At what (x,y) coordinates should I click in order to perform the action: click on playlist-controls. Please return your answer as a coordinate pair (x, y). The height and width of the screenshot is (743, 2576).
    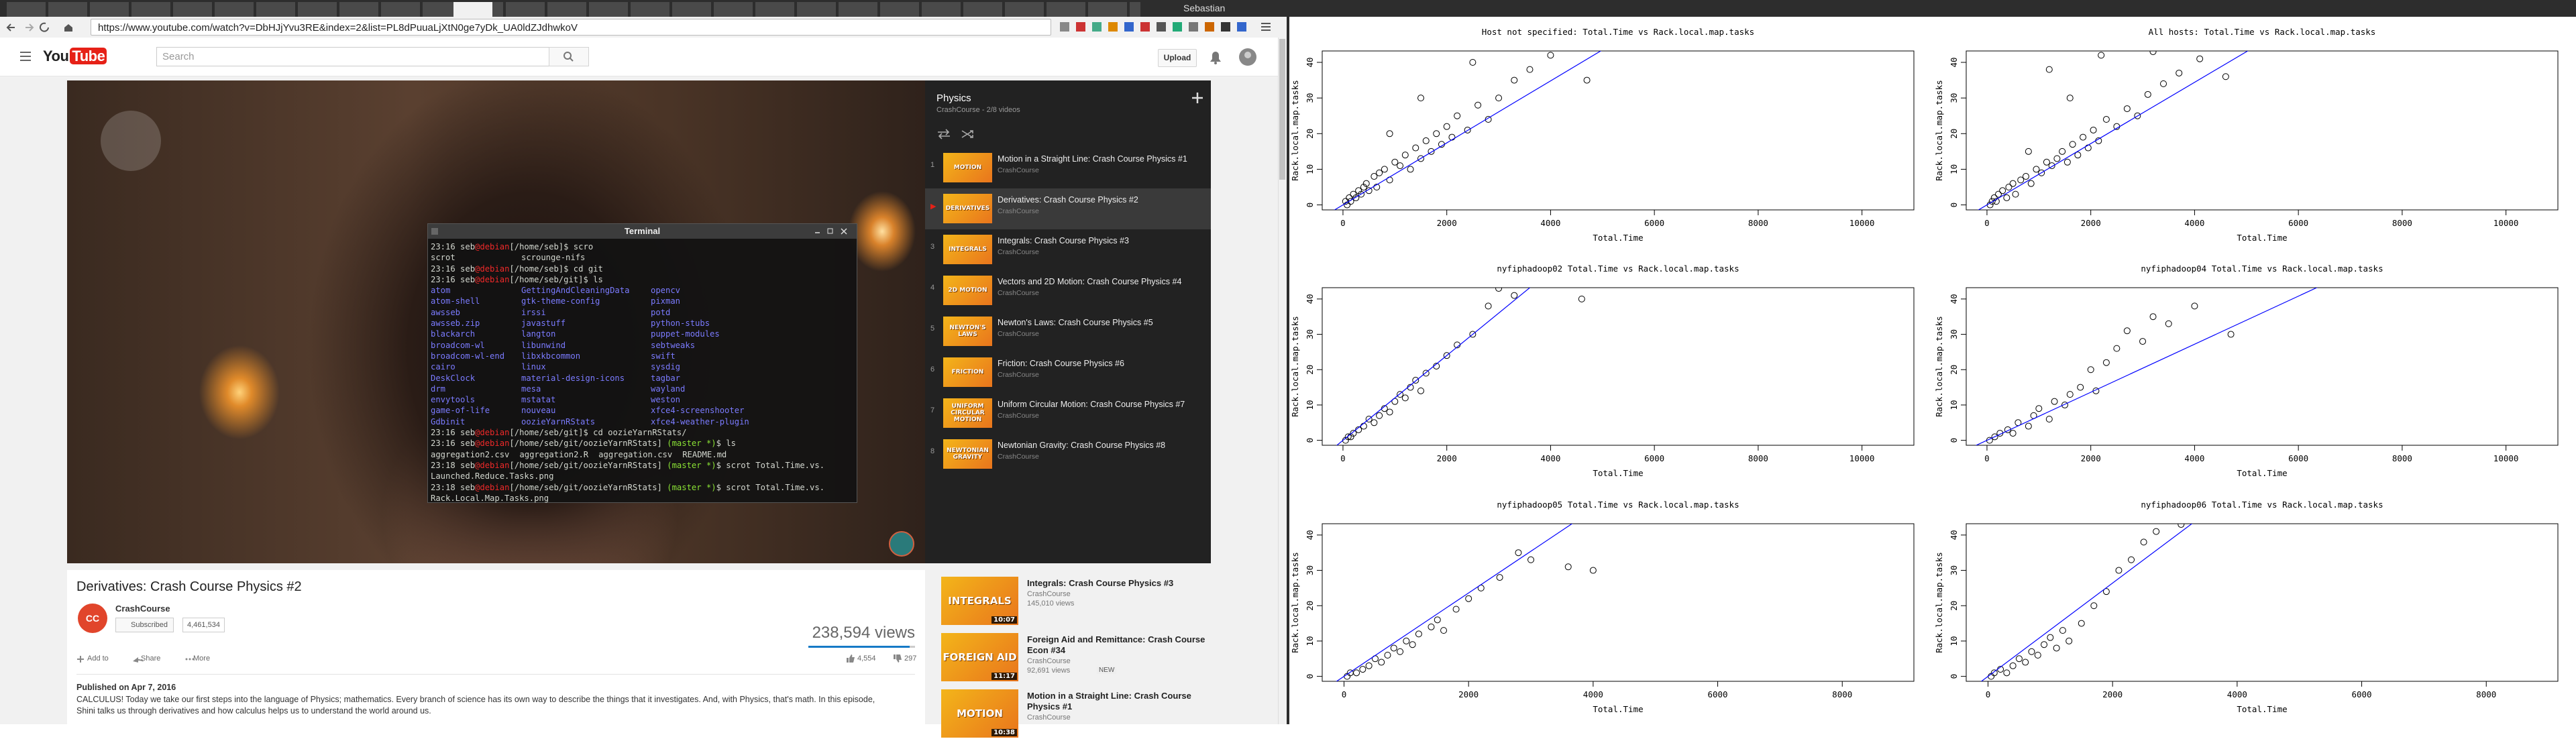
    Looking at the image, I should click on (959, 134).